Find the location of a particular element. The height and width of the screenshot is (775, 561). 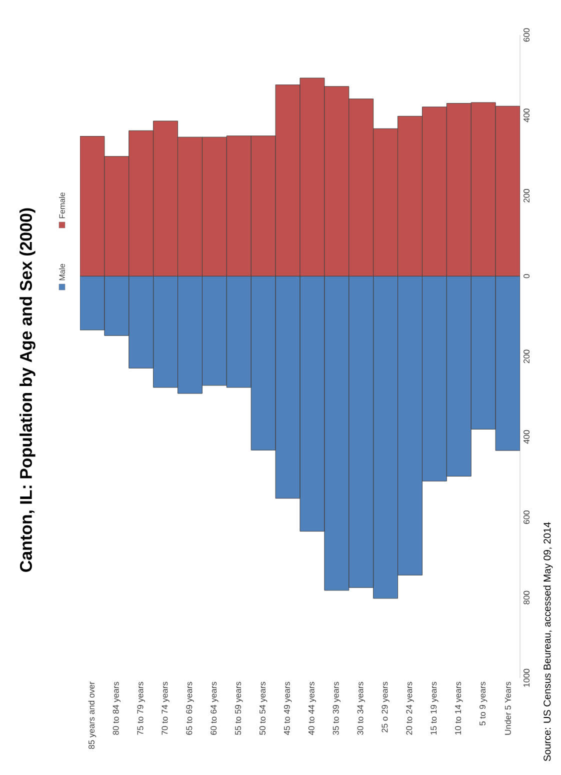

x-tick-label: 60 to 64 years is located at coordinates (214, 708).